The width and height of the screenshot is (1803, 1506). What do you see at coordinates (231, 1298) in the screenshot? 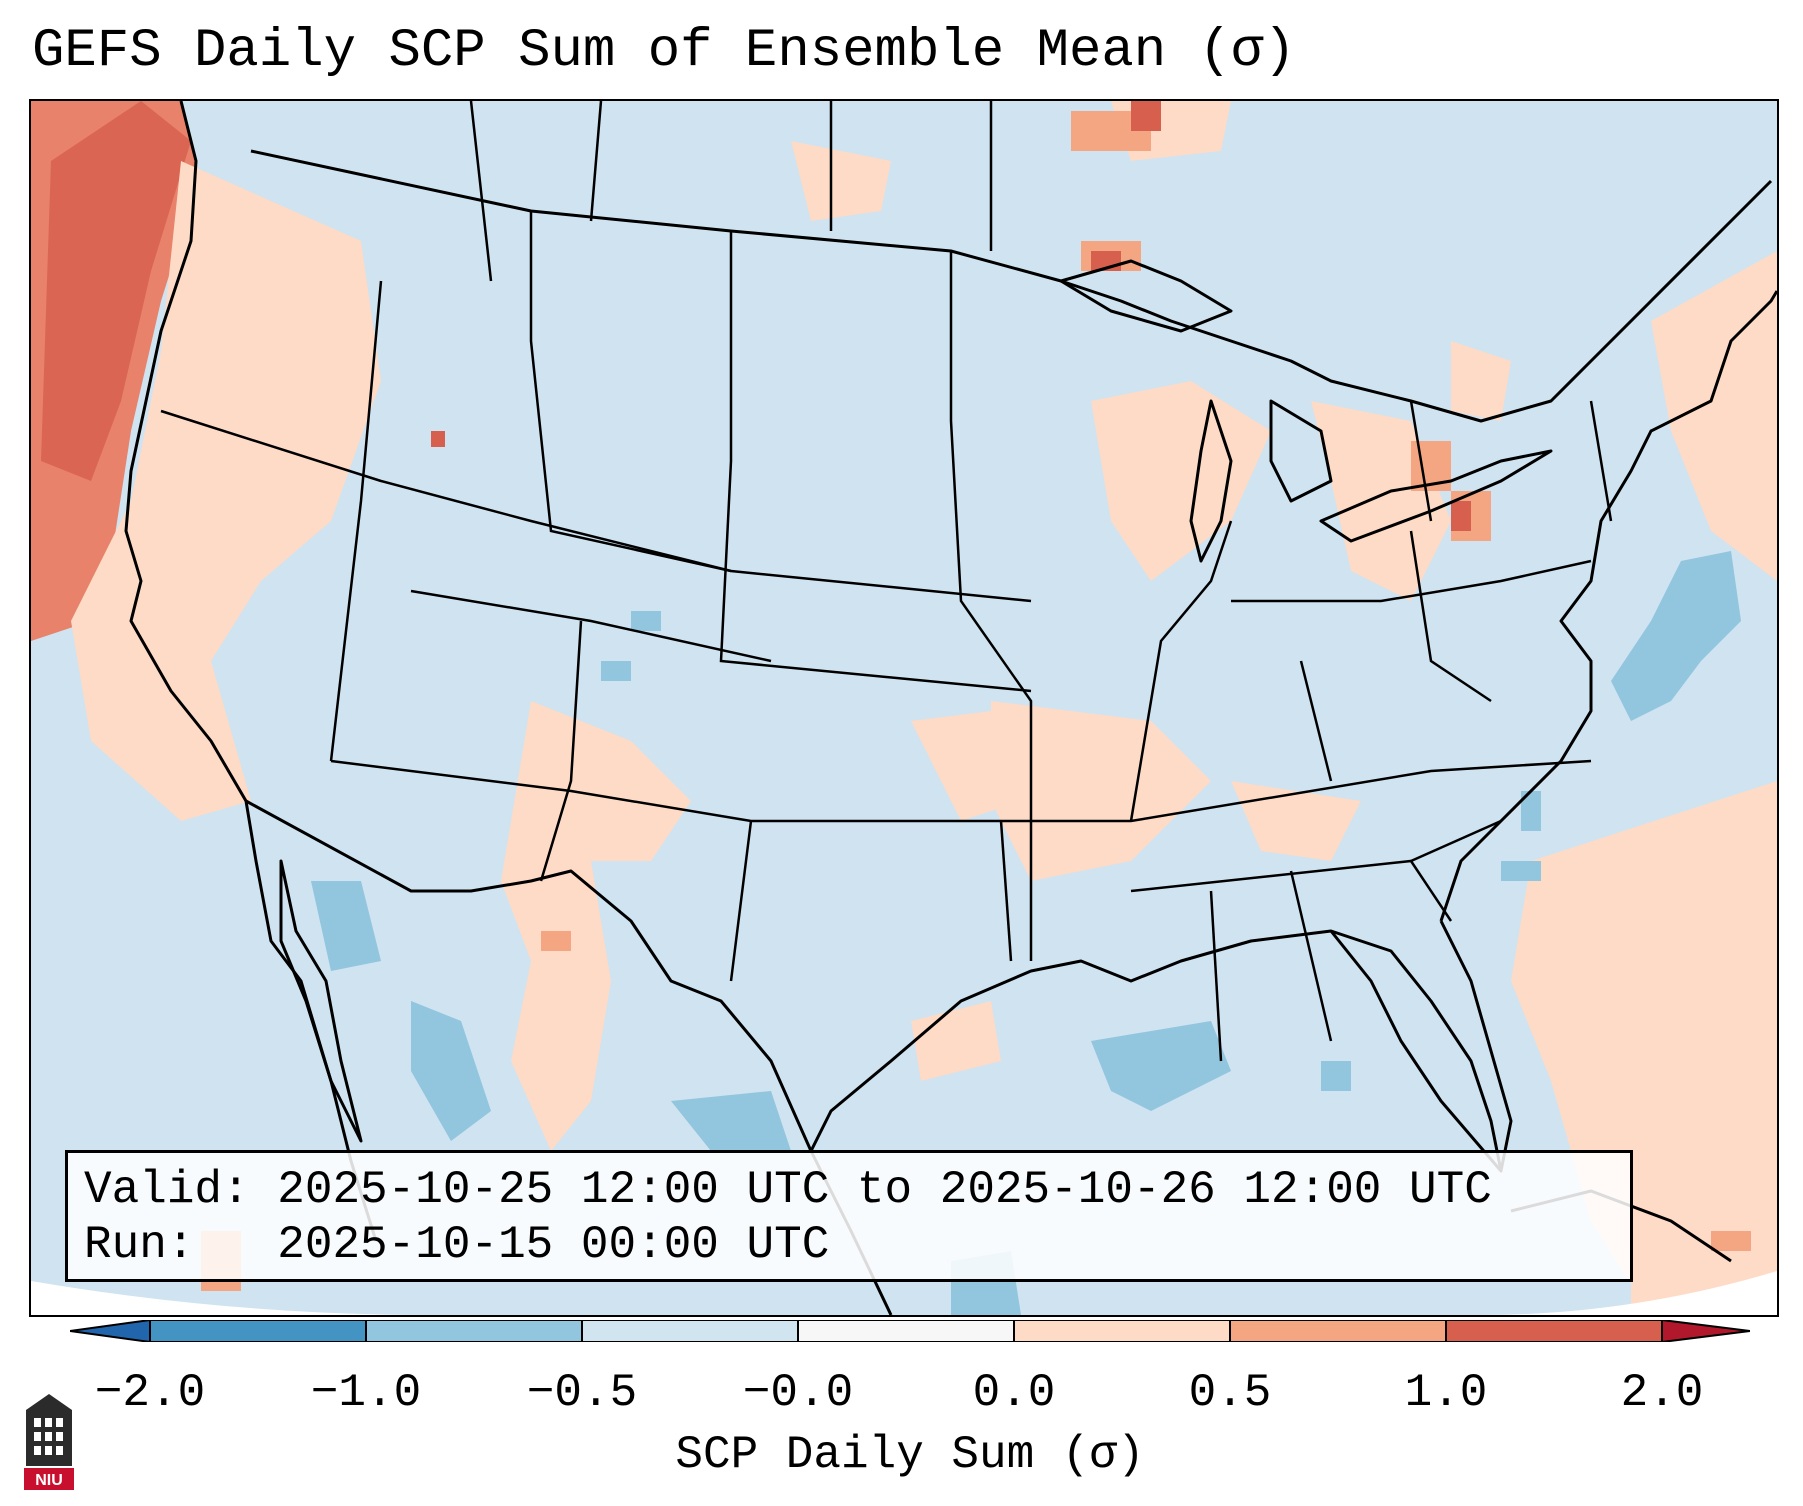
I see `outside-domain-left` at bounding box center [231, 1298].